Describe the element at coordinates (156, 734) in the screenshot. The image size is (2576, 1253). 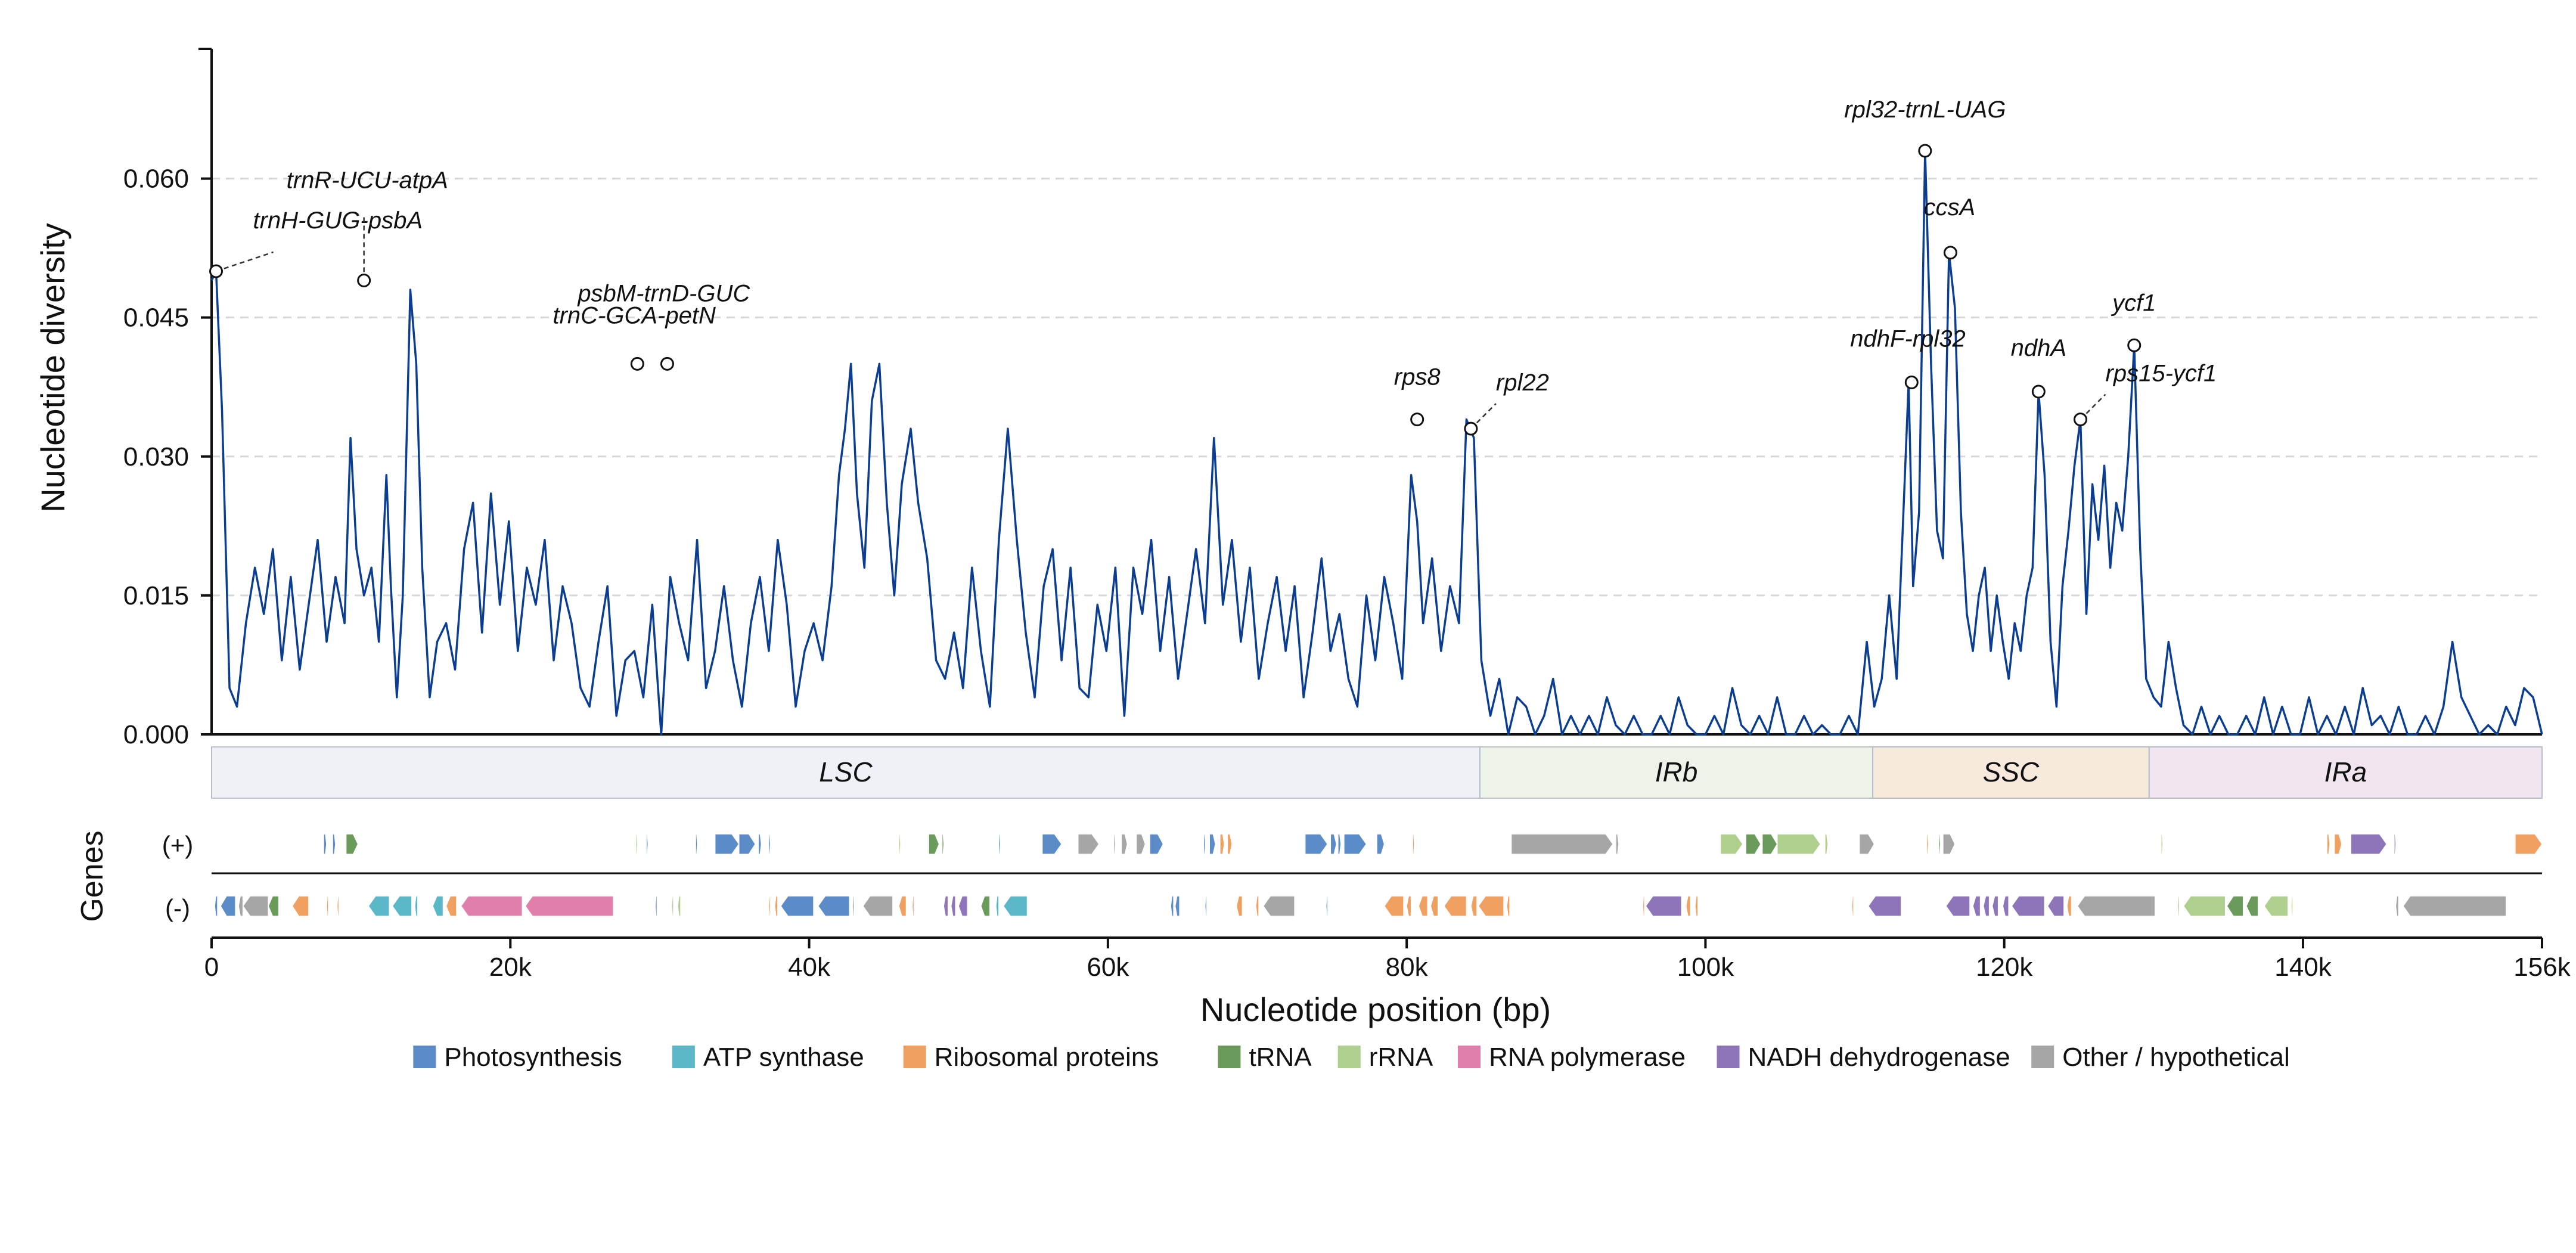
I see `y-tick-label: 0.000` at that location.